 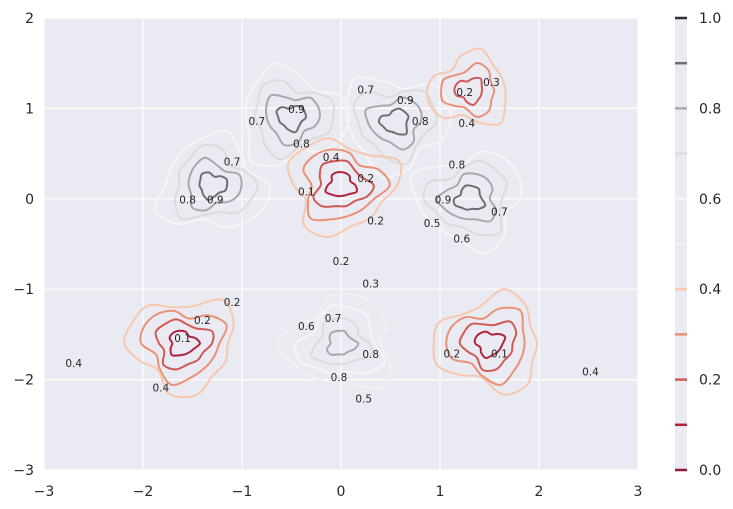 I want to click on y-tick-label: 2, so click(x=29, y=19).